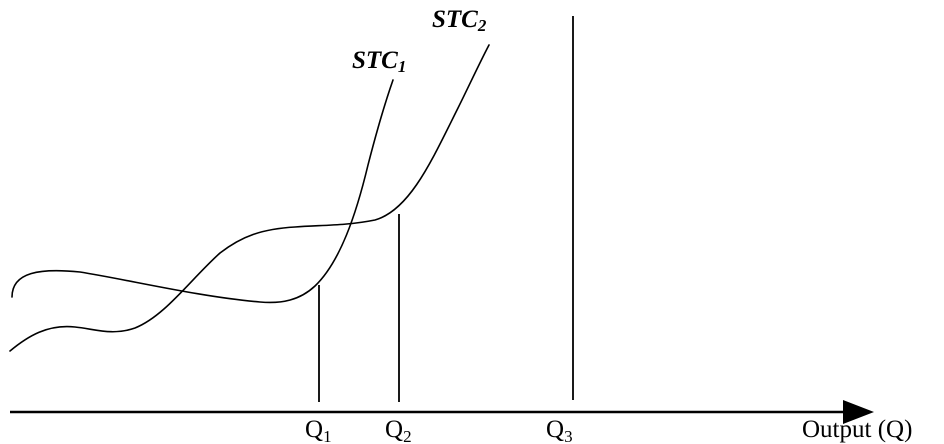 This screenshot has height=444, width=944. What do you see at coordinates (398, 430) in the screenshot?
I see `q2-tick-label: Q2` at bounding box center [398, 430].